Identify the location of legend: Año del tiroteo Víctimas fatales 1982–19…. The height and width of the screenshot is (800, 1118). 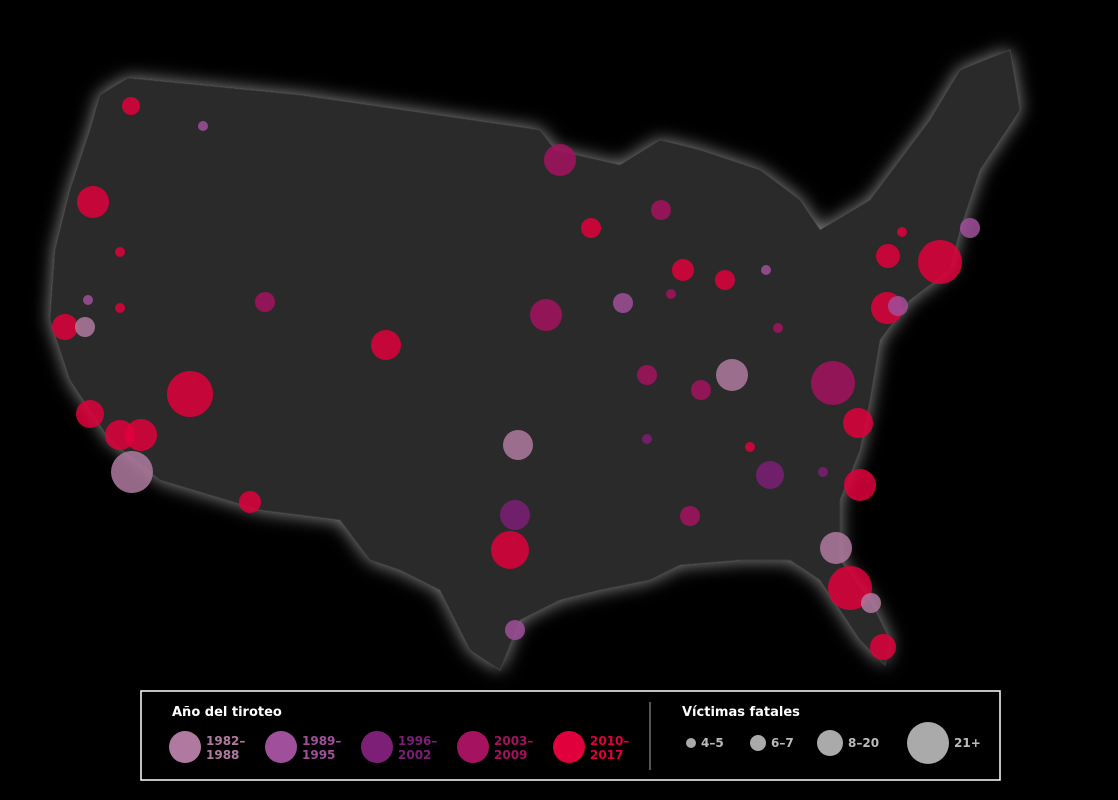
(570, 735).